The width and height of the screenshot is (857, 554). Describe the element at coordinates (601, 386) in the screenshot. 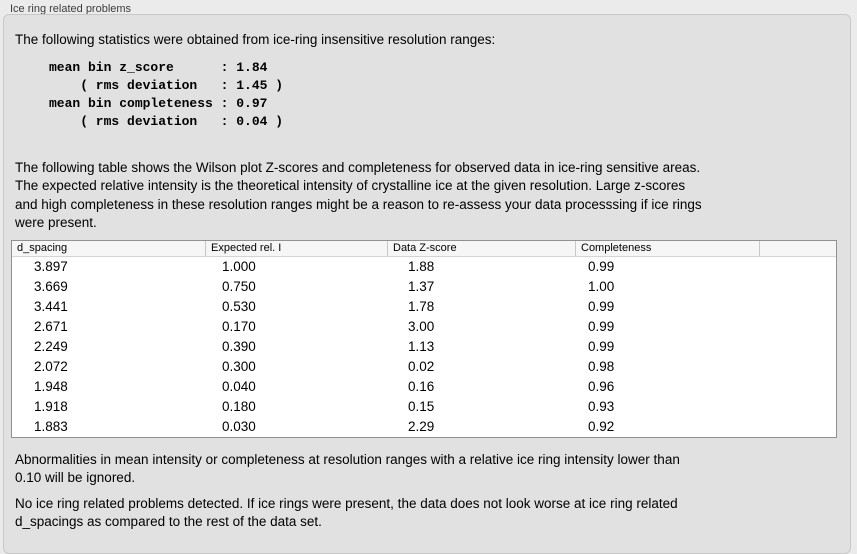

I see `table-cell: 0.96` at that location.